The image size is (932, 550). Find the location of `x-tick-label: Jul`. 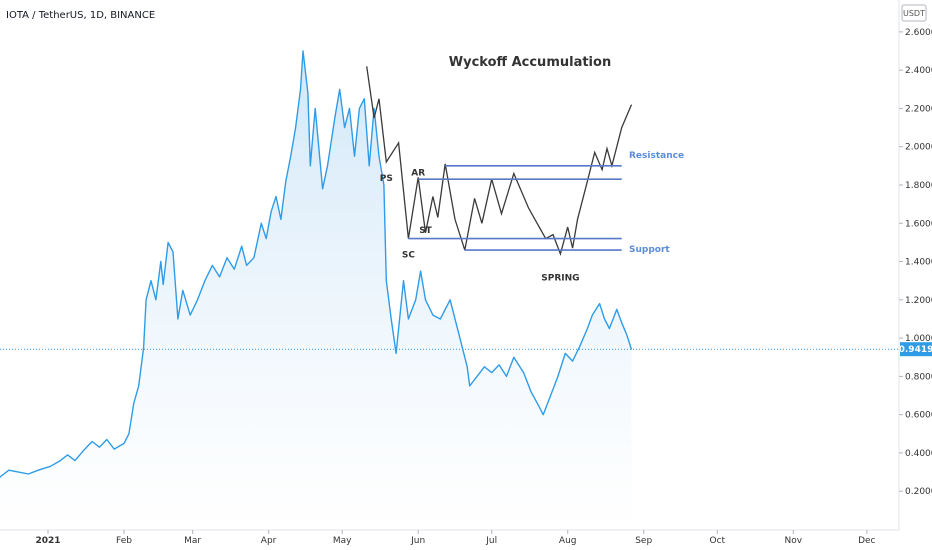

x-tick-label: Jul is located at coordinates (491, 541).